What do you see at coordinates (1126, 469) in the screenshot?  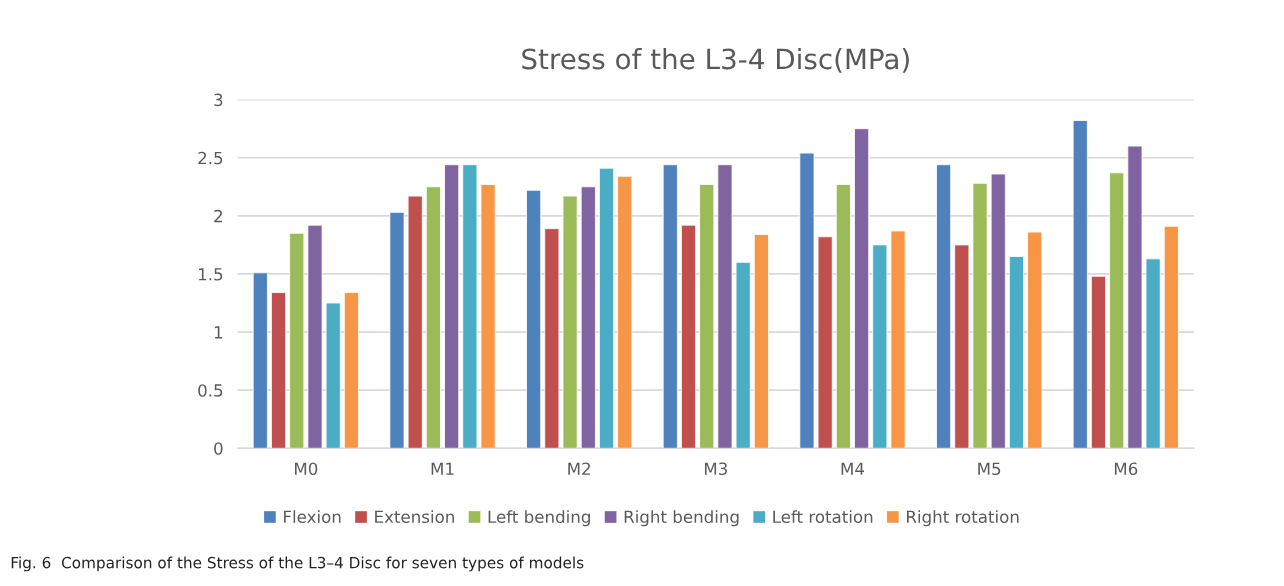 I see `x-tick-label: M6` at bounding box center [1126, 469].